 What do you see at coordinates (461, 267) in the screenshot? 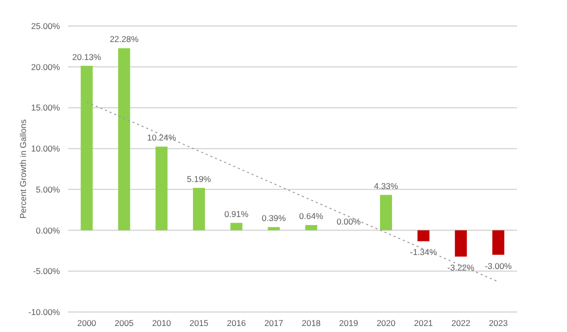
I see `data-label: -3.22%` at bounding box center [461, 267].